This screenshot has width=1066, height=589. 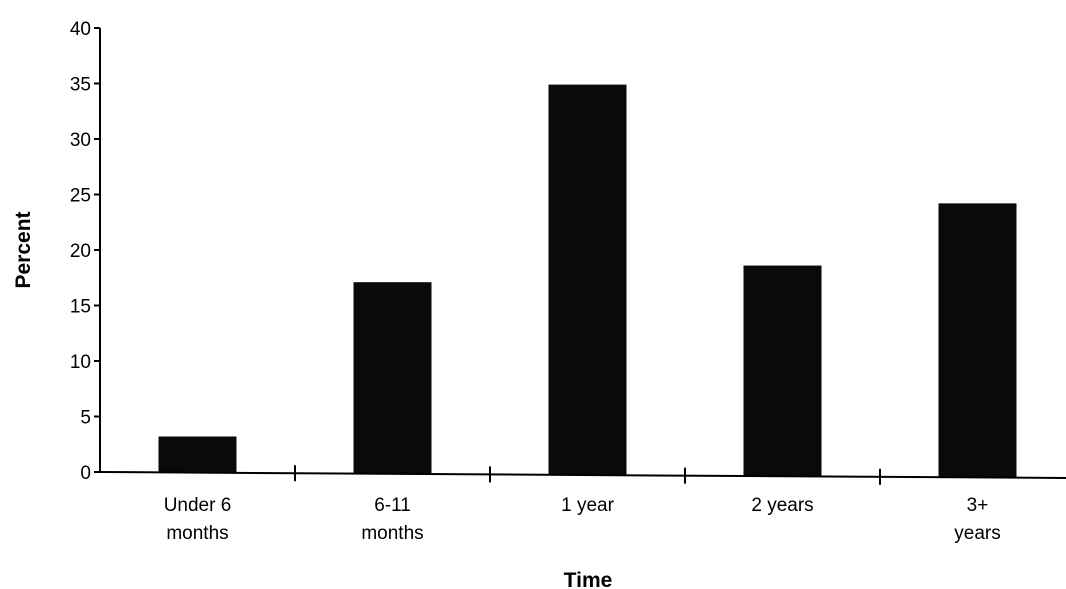 I want to click on y-axis-ticks: 0 5 10 15 20 25 30 35 40, so click(x=85, y=251).